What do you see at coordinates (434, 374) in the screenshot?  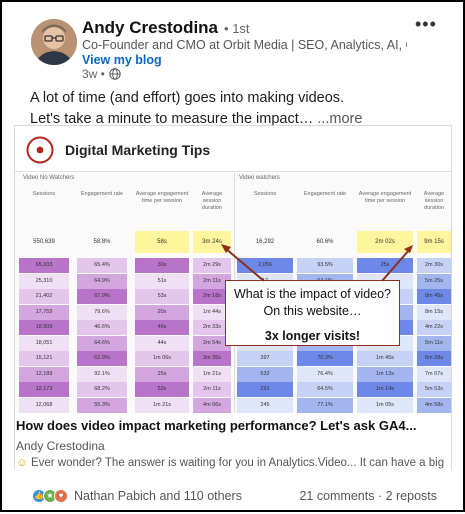 I see `table-cell: 7m 07s` at bounding box center [434, 374].